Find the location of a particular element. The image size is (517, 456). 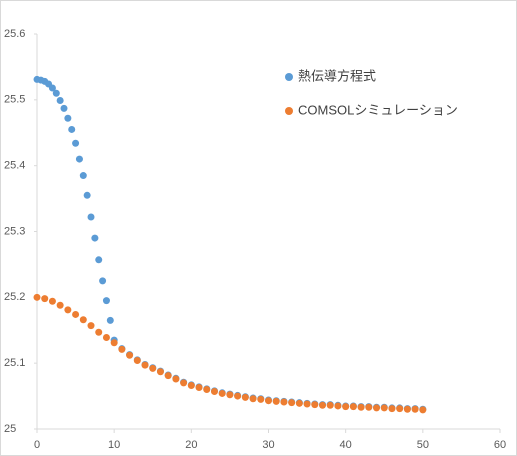

x-tick-label: 60 is located at coordinates (500, 445).